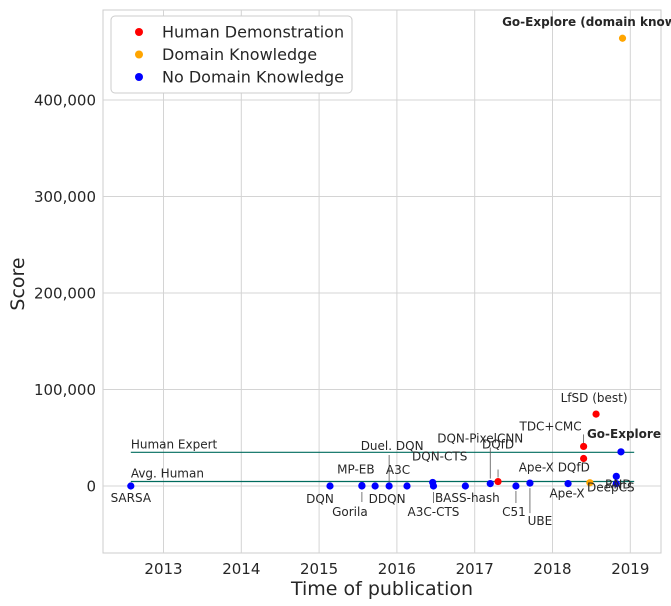 The width and height of the screenshot is (671, 606). I want to click on y-tick-label: 200,000, so click(65, 294).